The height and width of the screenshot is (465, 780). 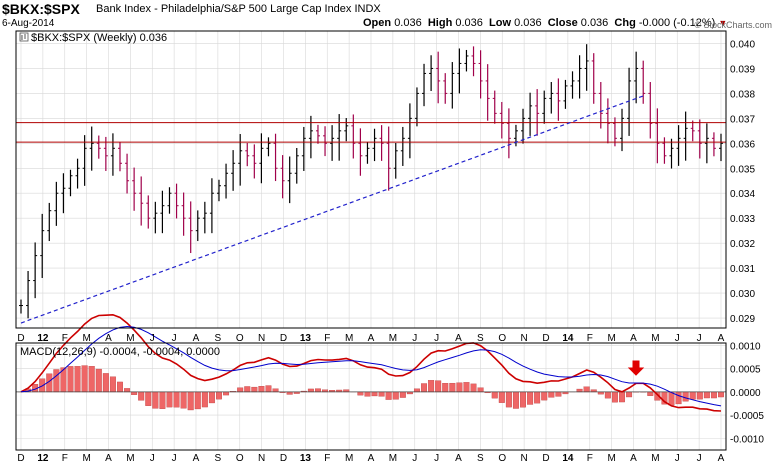 What do you see at coordinates (677, 23) in the screenshot?
I see `chg-value: -0.000 (-0.12%)` at bounding box center [677, 23].